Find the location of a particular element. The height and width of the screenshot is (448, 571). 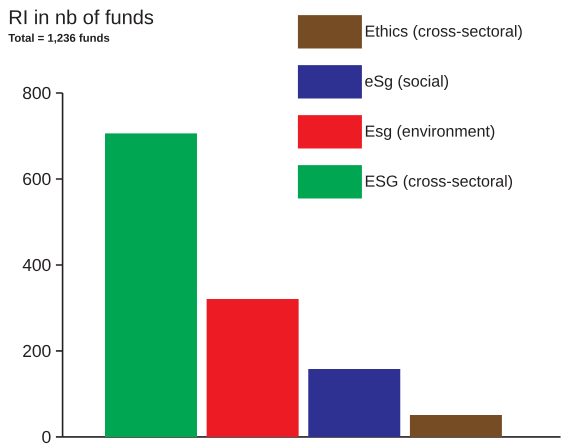

y-tick-label: 800 is located at coordinates (37, 93).